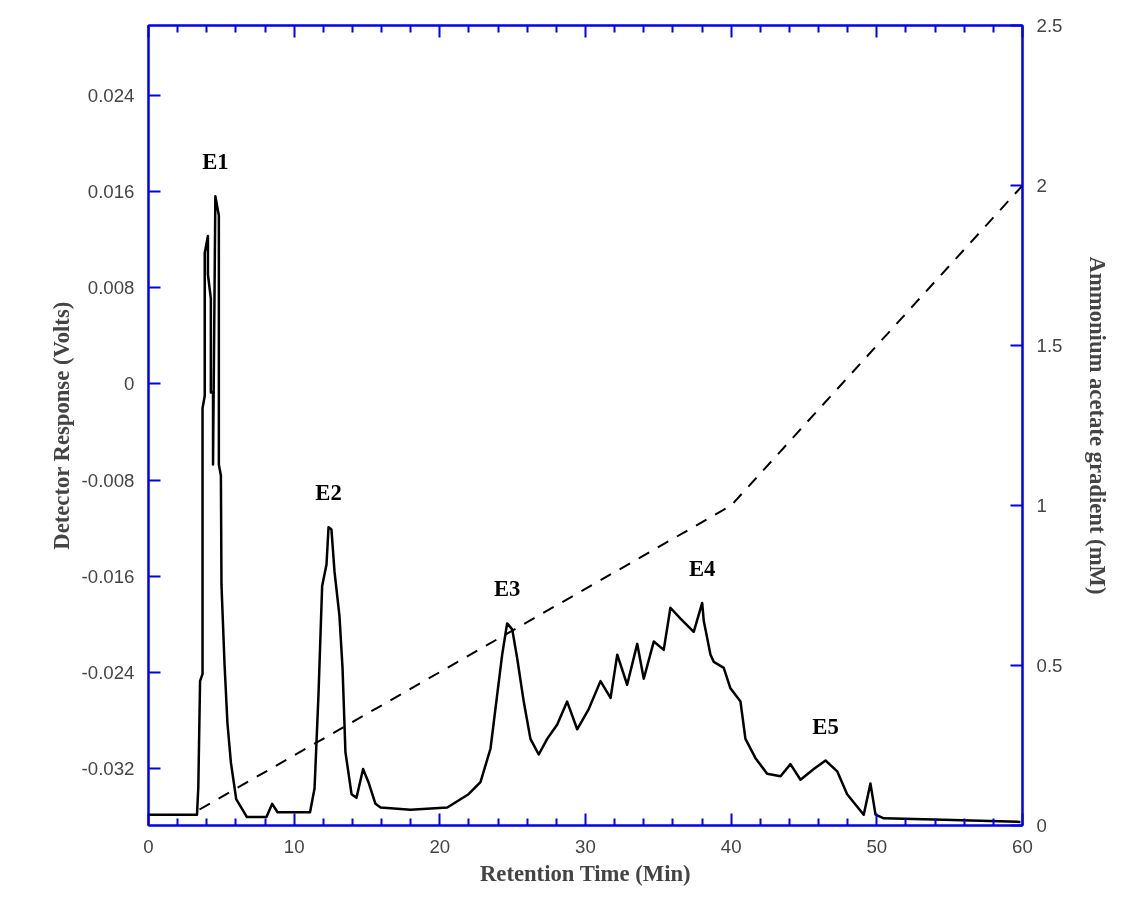  I want to click on x-tick-label: 50, so click(877, 846).